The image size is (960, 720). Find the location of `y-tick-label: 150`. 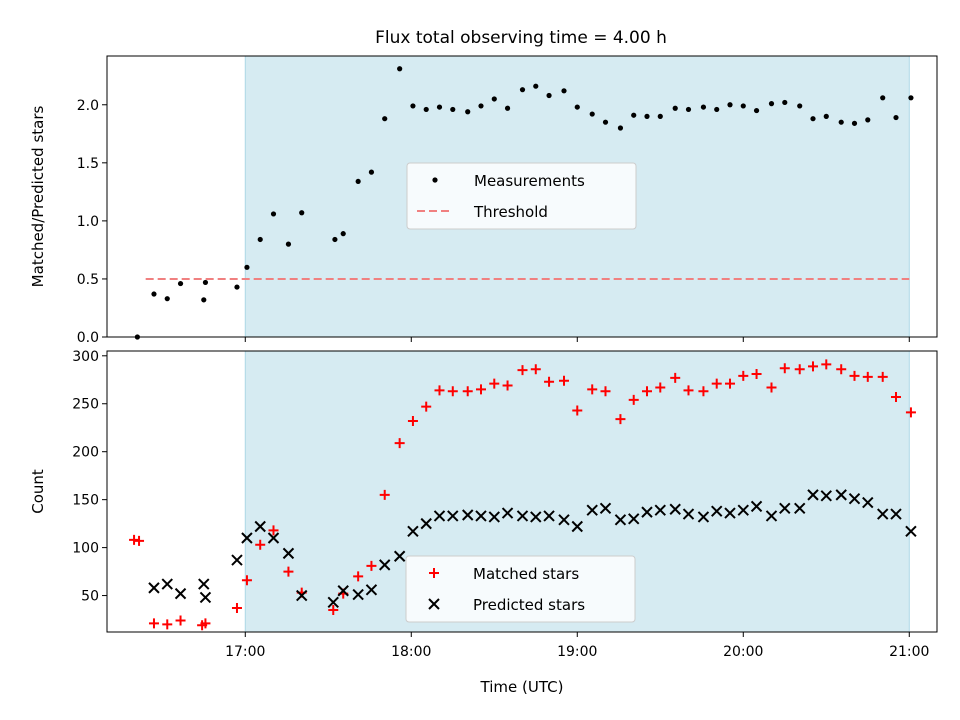

y-tick-label: 150 is located at coordinates (85, 501).